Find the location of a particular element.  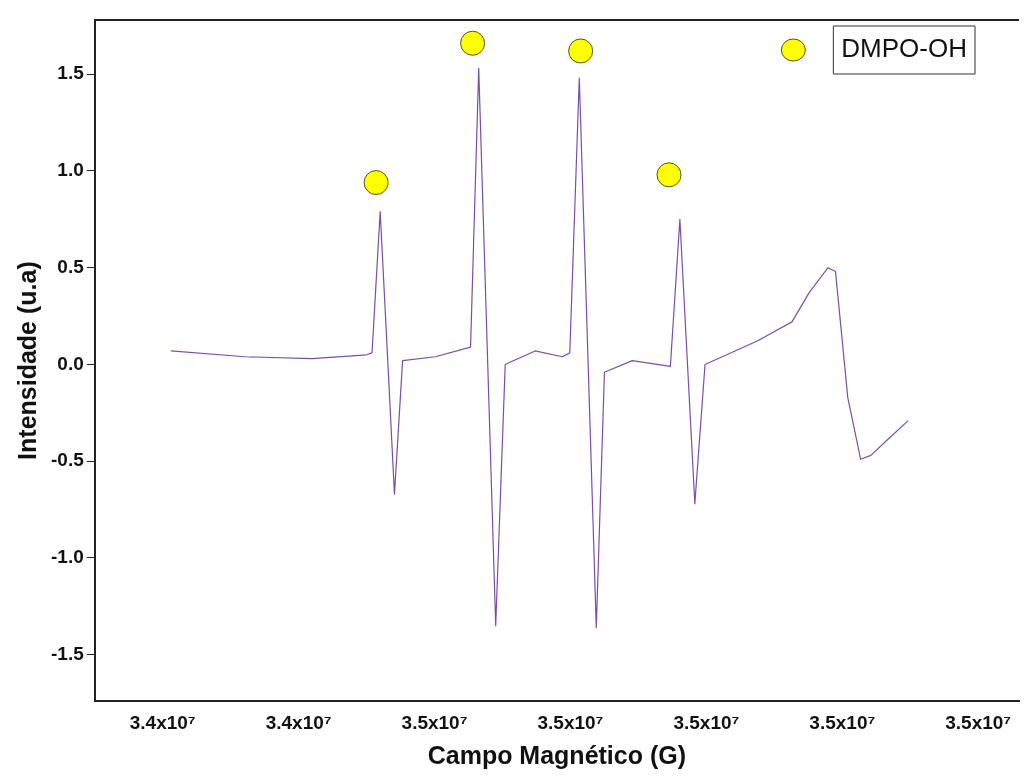

x-axis-title: Campo Magnético (G) is located at coordinates (557, 754).